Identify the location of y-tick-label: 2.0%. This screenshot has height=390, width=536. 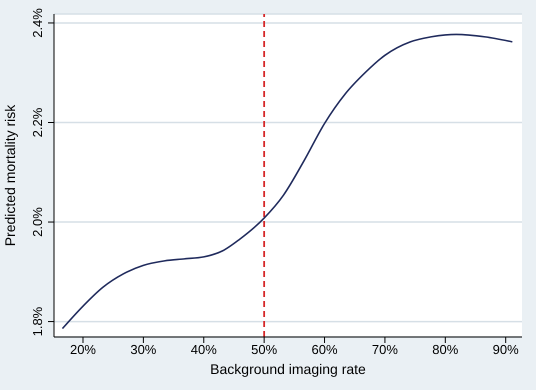
(37, 221).